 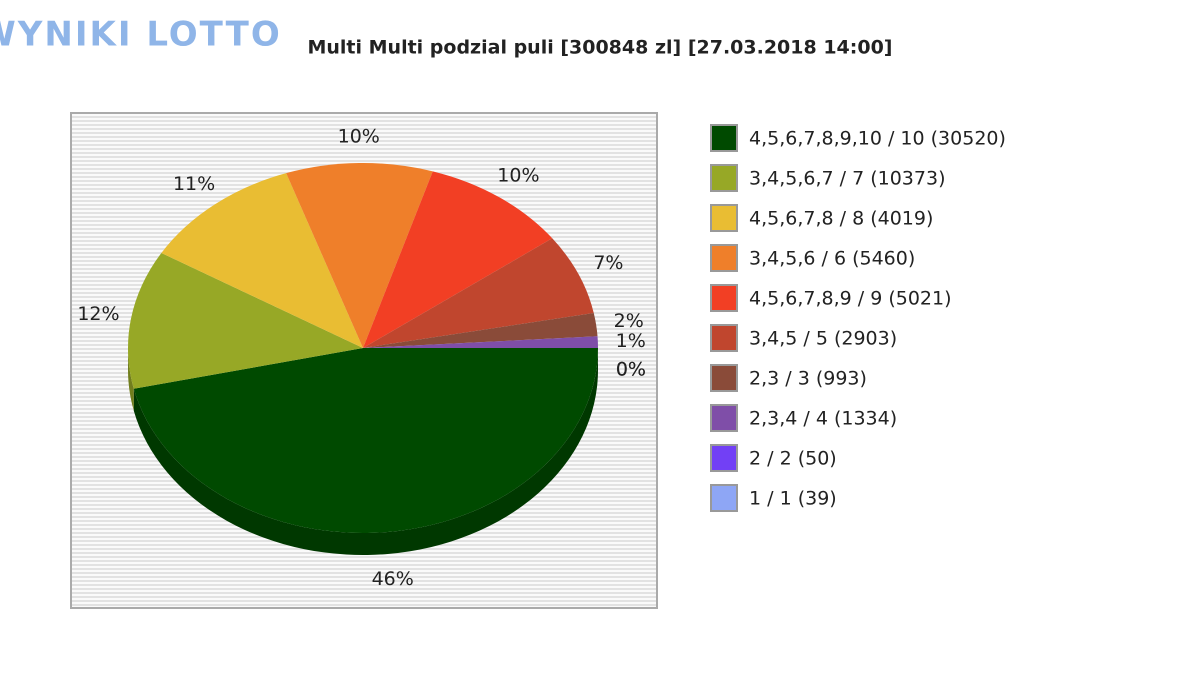 I want to click on data-label: 1%, so click(x=631, y=341).